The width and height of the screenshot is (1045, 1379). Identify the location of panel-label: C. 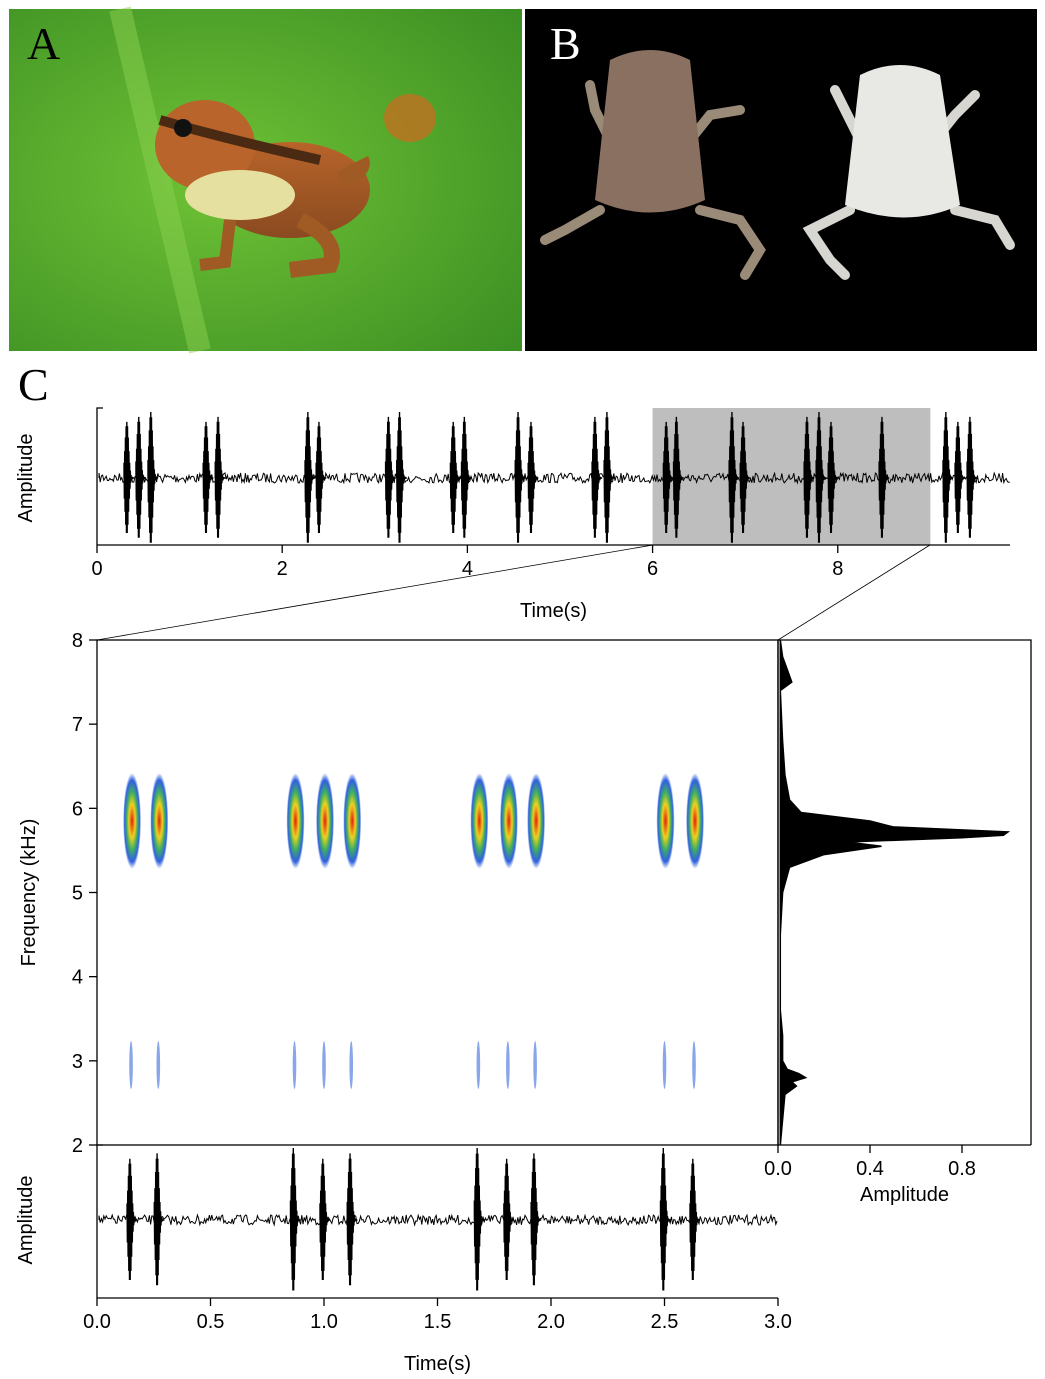
(33, 384).